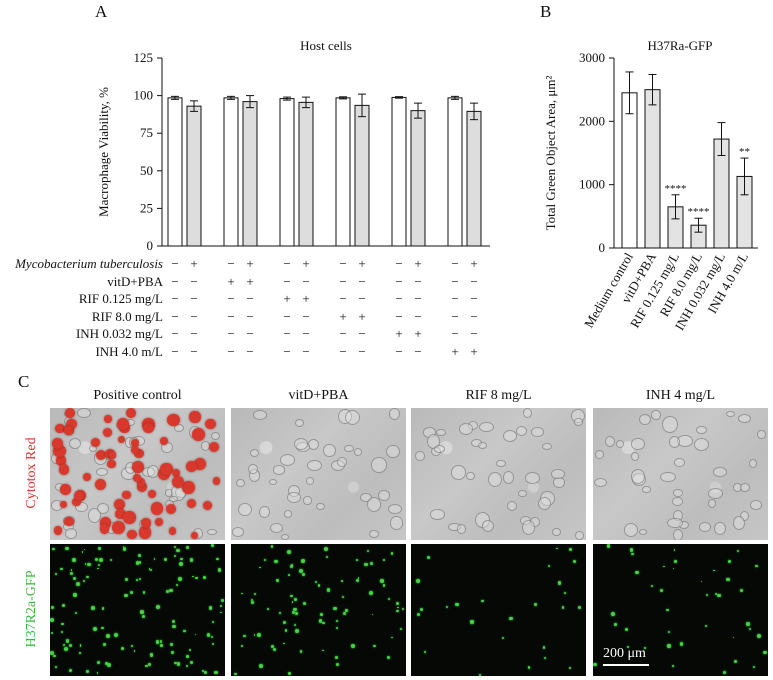 This screenshot has width=773, height=680. What do you see at coordinates (318, 395) in the screenshot?
I see `micrograph-column-title: vitD+PBA` at bounding box center [318, 395].